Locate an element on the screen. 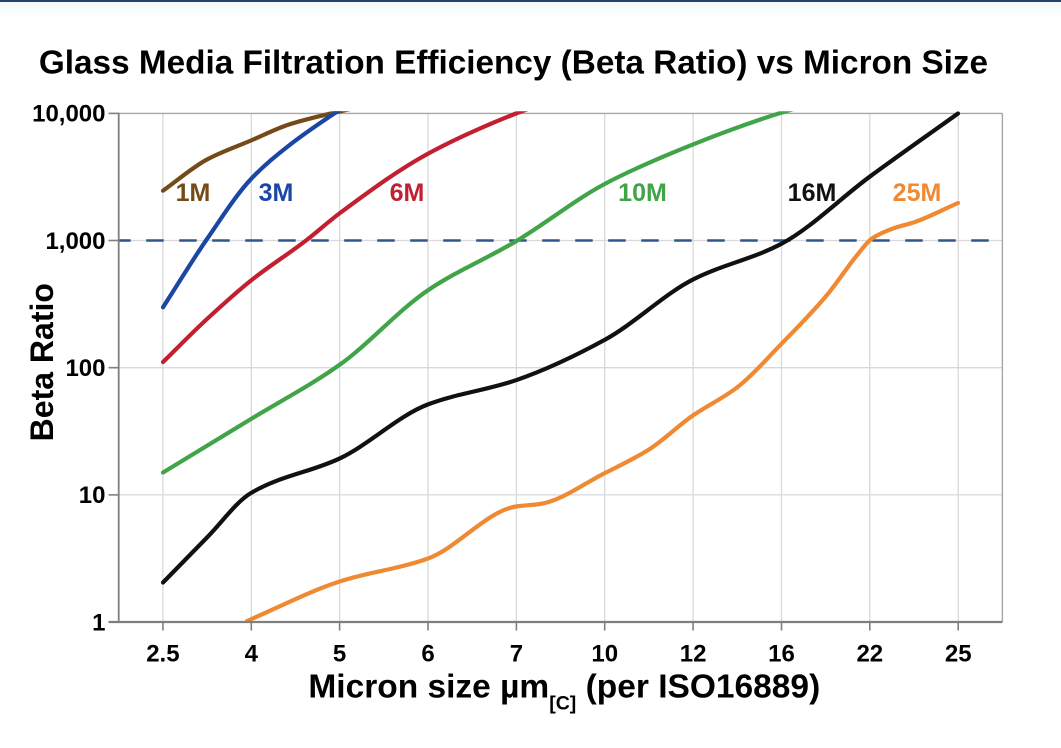 The width and height of the screenshot is (1061, 748). svg-text: 16M is located at coordinates (812, 193).